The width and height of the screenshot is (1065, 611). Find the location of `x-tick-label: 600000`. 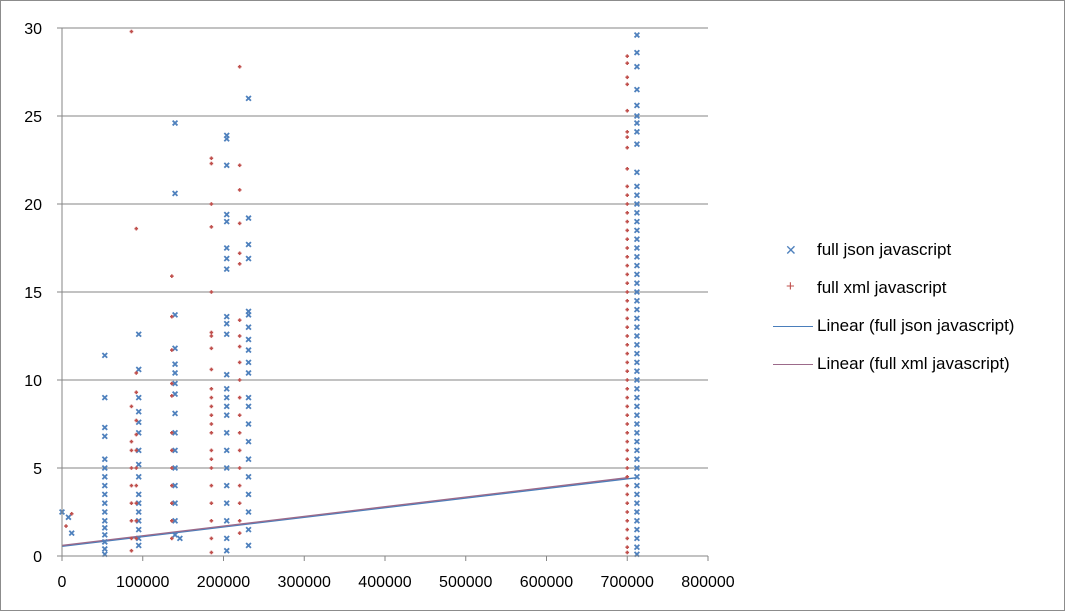

x-tick-label: 600000 is located at coordinates (546, 582).